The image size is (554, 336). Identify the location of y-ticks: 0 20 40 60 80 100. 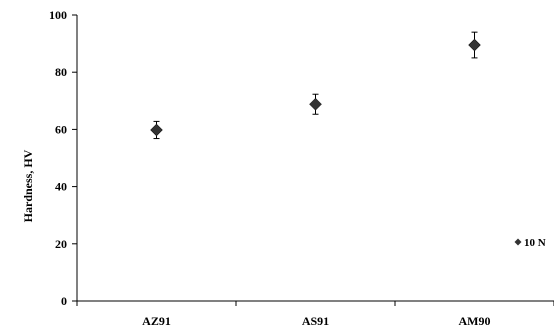
(63, 158).